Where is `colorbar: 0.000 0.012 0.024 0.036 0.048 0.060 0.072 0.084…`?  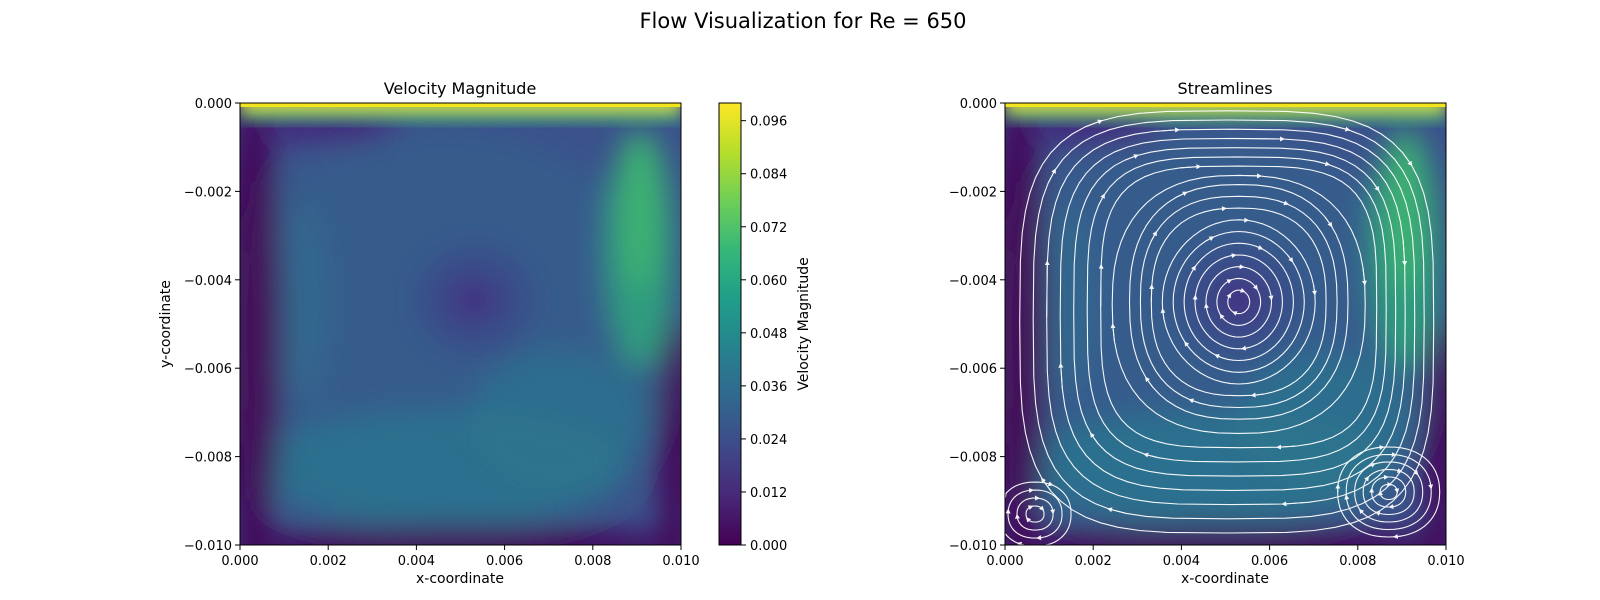 colorbar: 0.000 0.012 0.024 0.036 0.048 0.060 0.072 0.084… is located at coordinates (765, 328).